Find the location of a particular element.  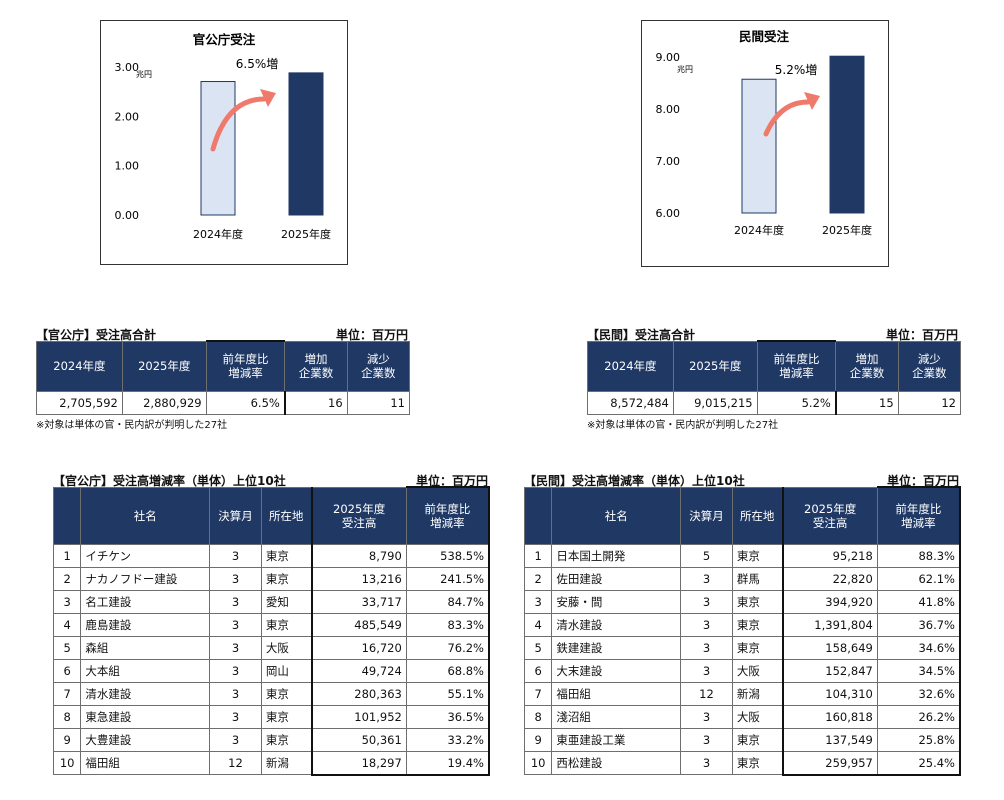

company-cell: 鹿島建設 is located at coordinates (145, 624).